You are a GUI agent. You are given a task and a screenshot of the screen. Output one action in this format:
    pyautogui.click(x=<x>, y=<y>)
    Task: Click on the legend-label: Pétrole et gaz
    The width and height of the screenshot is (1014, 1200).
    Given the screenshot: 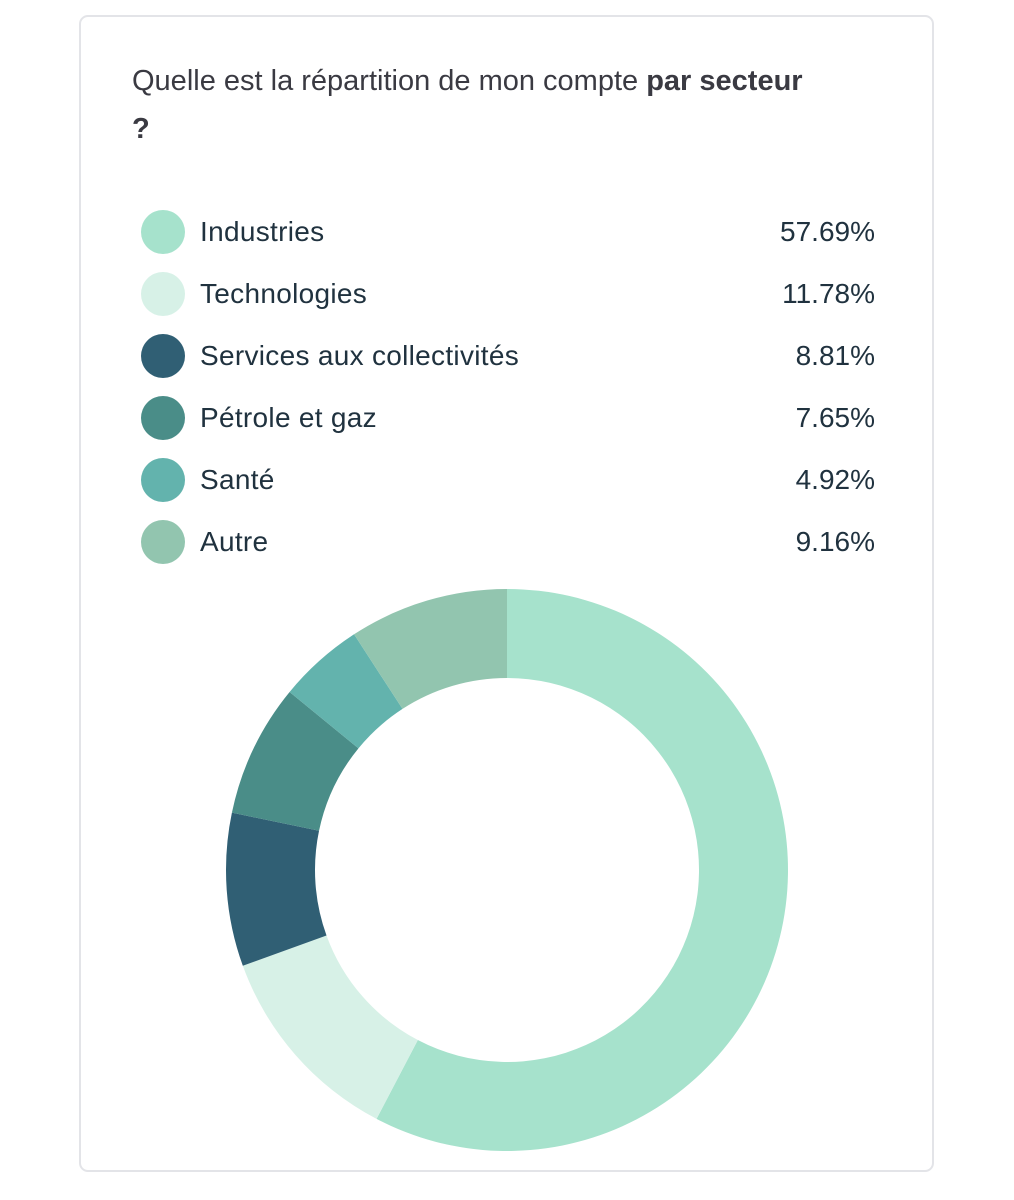 What is the action you would take?
    pyautogui.click(x=288, y=417)
    